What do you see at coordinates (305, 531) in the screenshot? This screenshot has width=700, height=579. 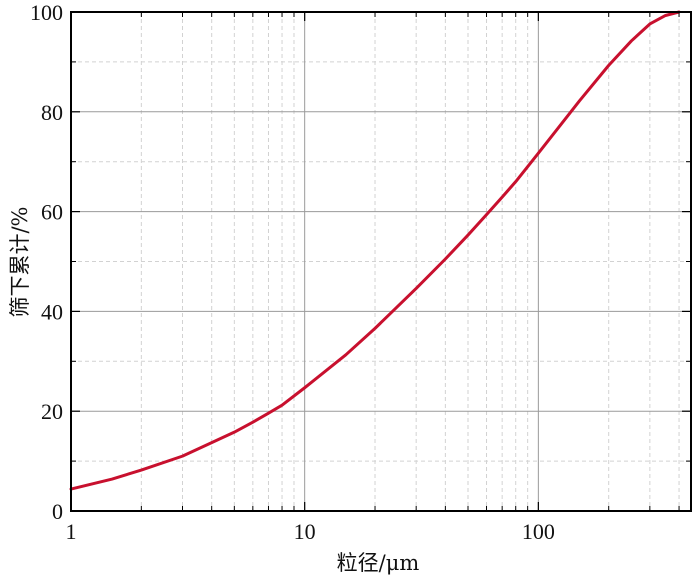 I see `x-tick-label: 10` at bounding box center [305, 531].